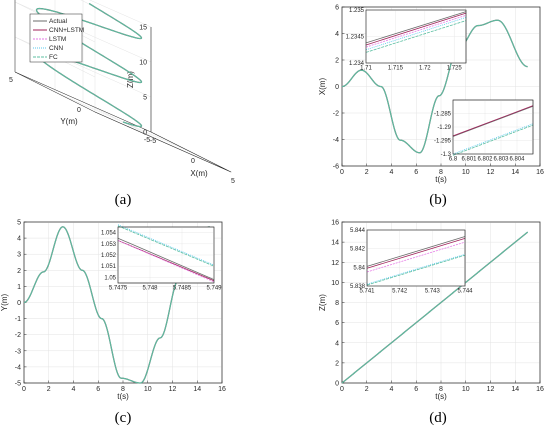 The image size is (550, 430). I want to click on panel-b-caption: (b), so click(438, 200).